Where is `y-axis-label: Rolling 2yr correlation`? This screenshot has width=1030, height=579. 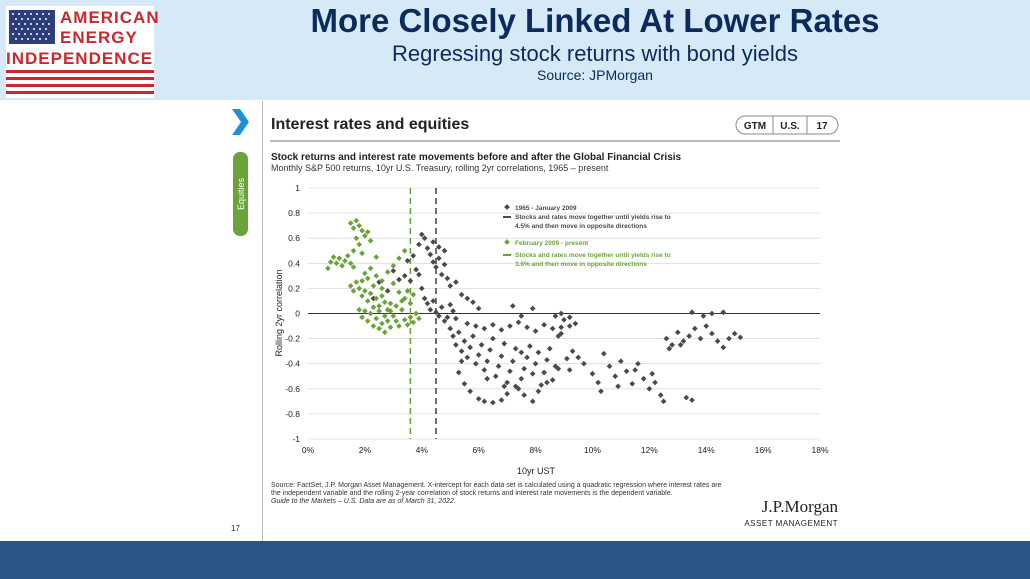 y-axis-label: Rolling 2yr correlation is located at coordinates (279, 312).